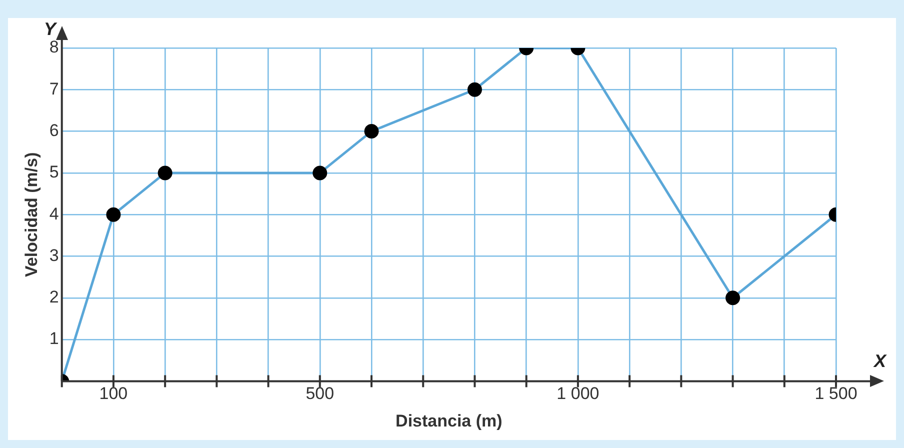 Image resolution: width=904 pixels, height=448 pixels. What do you see at coordinates (54, 88) in the screenshot?
I see `y-tick-label: 7` at bounding box center [54, 88].